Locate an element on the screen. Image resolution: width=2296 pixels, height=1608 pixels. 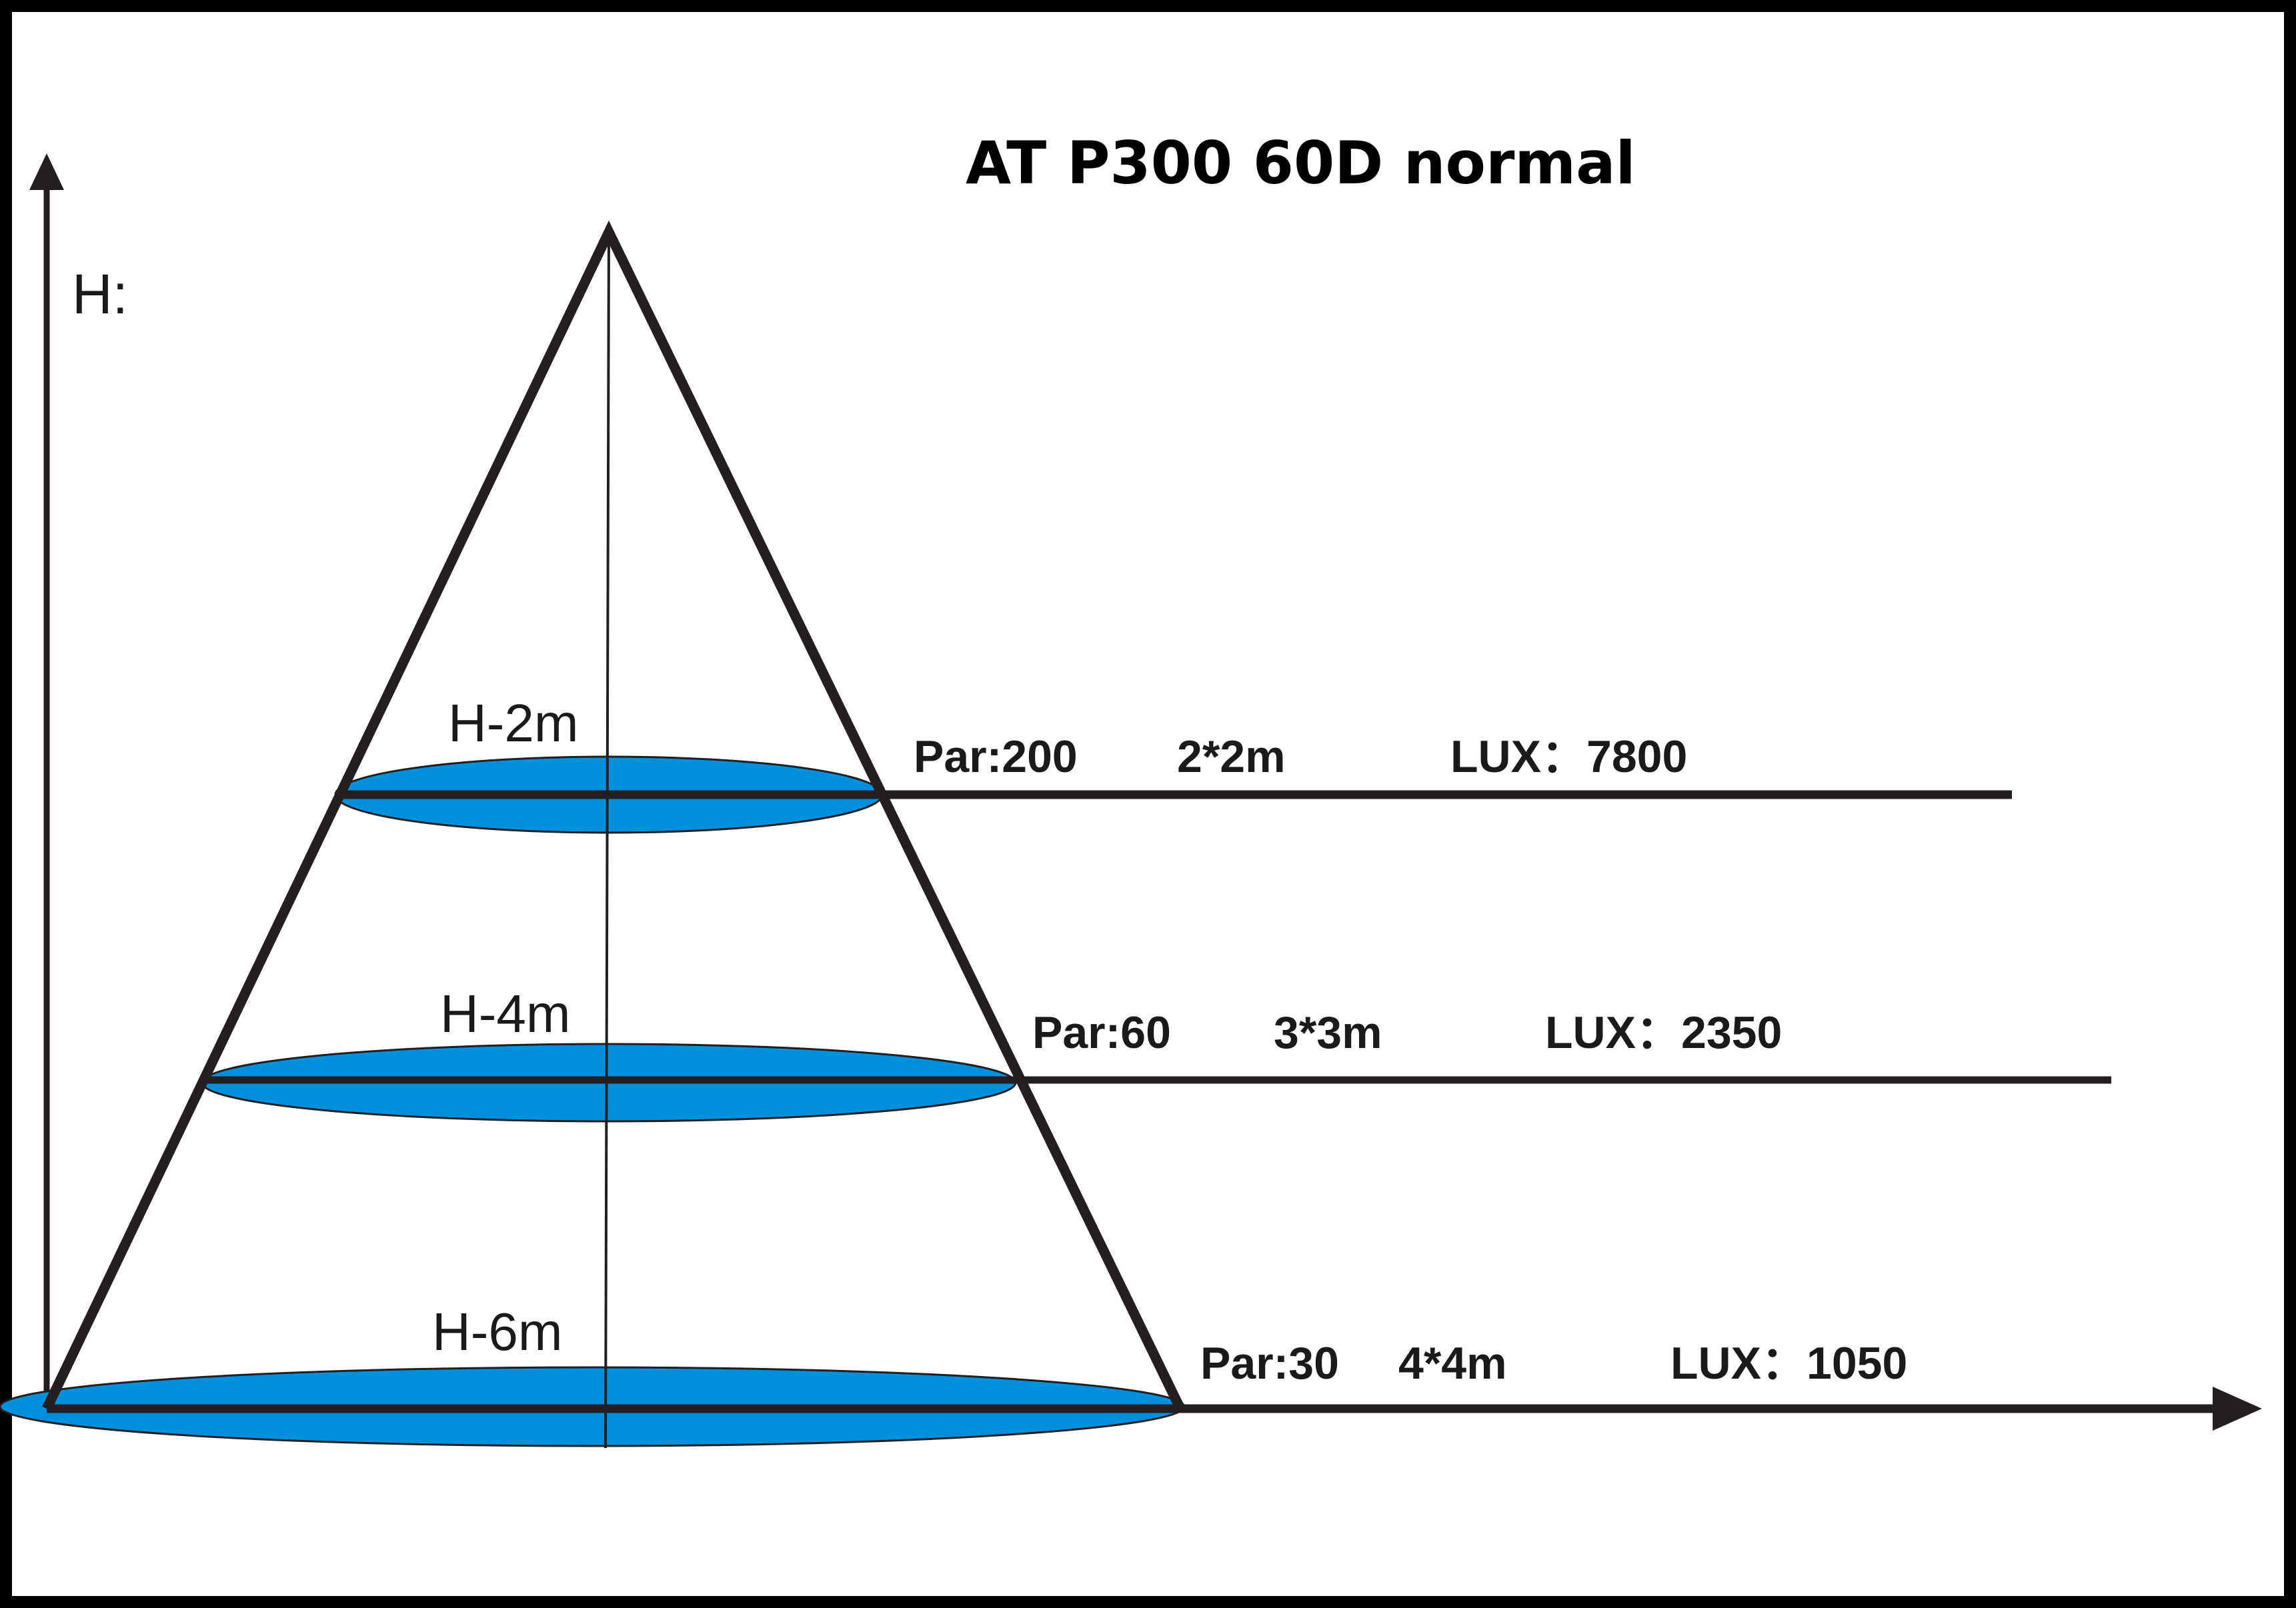
y-axis-label: H: is located at coordinates (100, 294).